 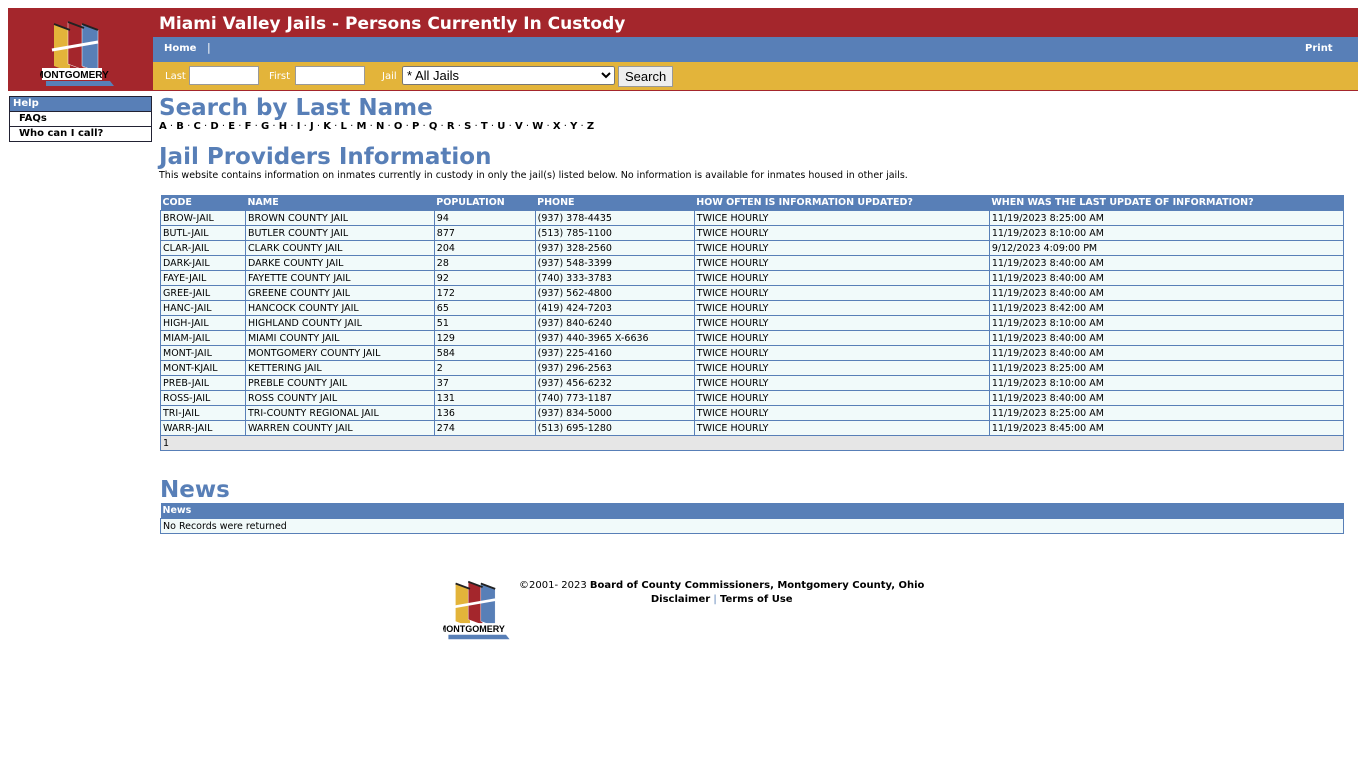 I want to click on letter-link-n: N, so click(x=380, y=126).